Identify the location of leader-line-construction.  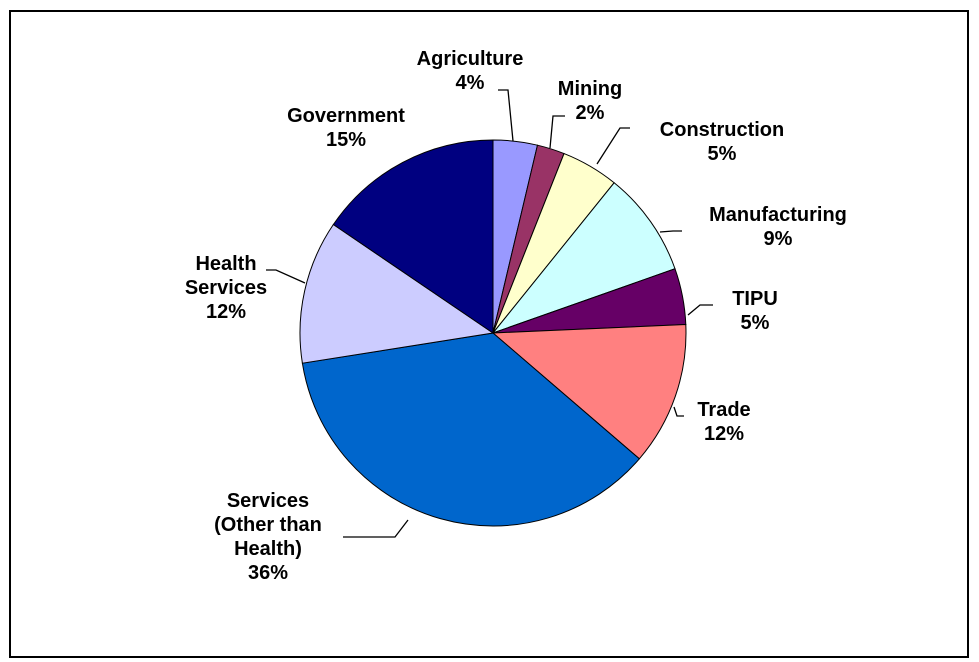
(613, 146).